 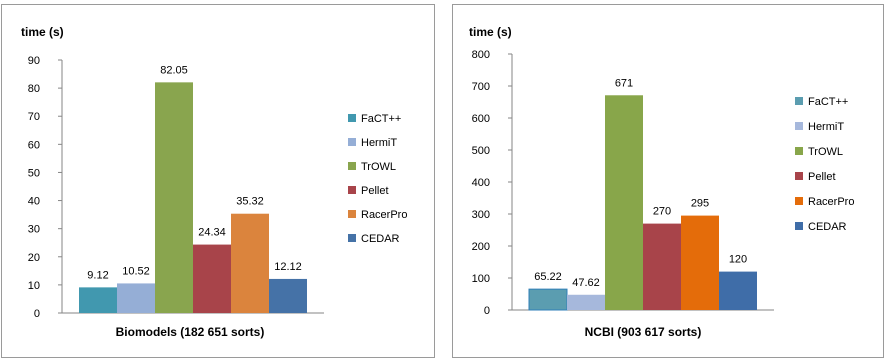 I want to click on y-tick-label: 30, so click(x=34, y=230).